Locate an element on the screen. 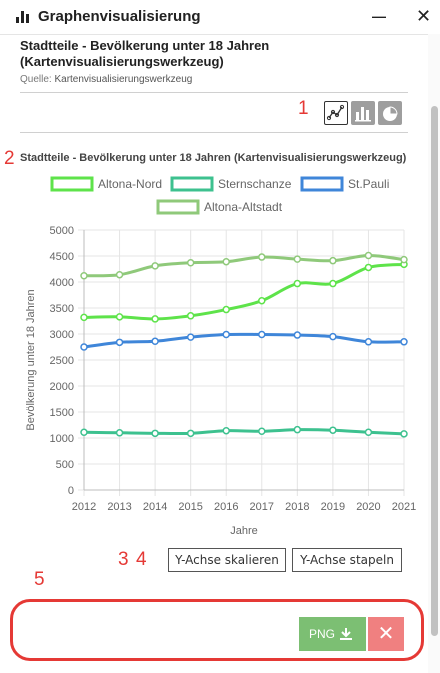 The image size is (440, 673). y-tick-label: 4000 is located at coordinates (62, 283).